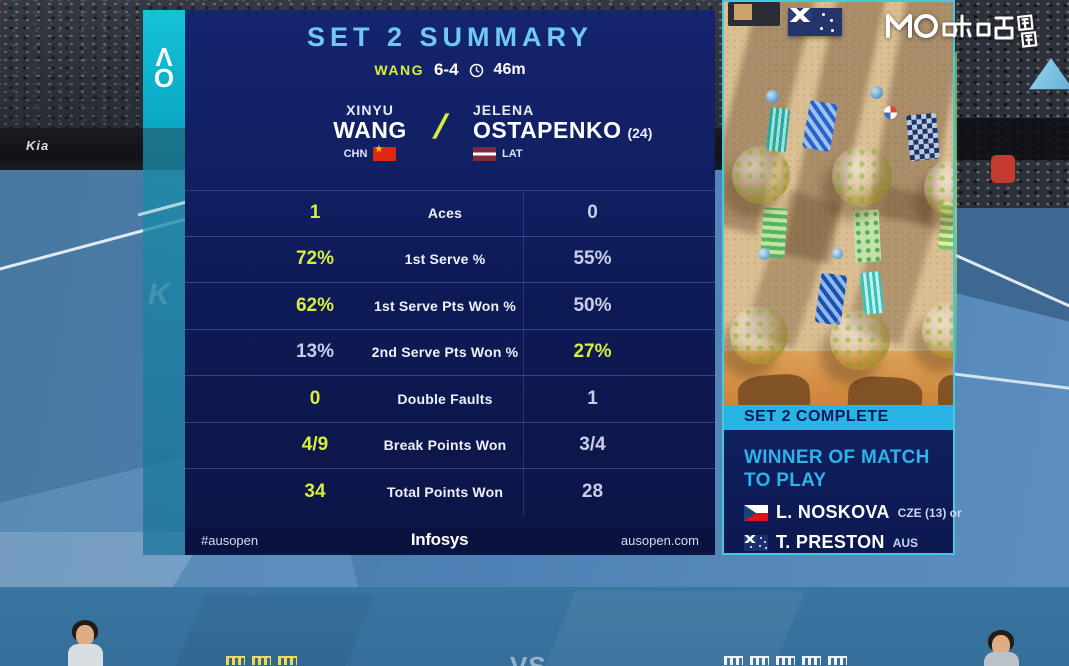 The width and height of the screenshot is (1069, 666). I want to click on hoarding-right, so click(1011, 139).